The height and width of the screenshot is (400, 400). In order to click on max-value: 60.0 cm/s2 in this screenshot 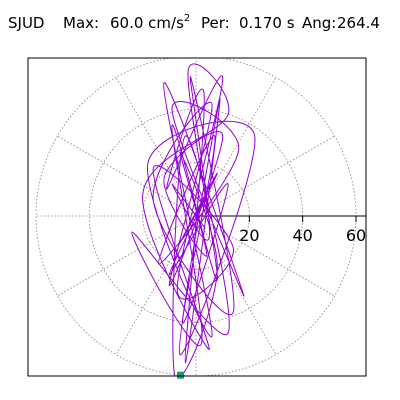, I will do `click(150, 22)`.